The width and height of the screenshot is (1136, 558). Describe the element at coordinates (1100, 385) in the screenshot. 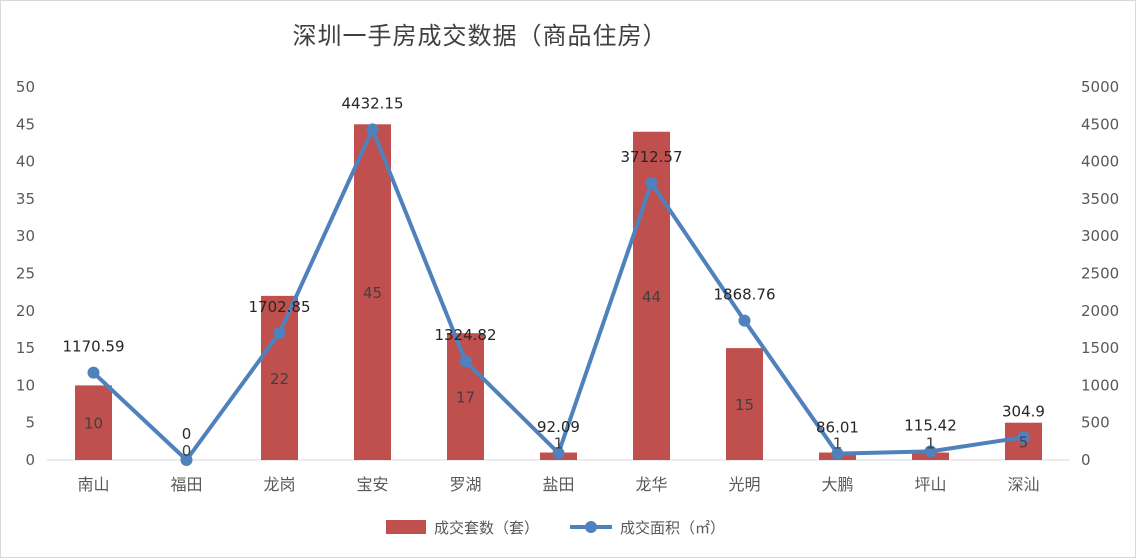

I see `y-right-tick-label: 1000` at that location.